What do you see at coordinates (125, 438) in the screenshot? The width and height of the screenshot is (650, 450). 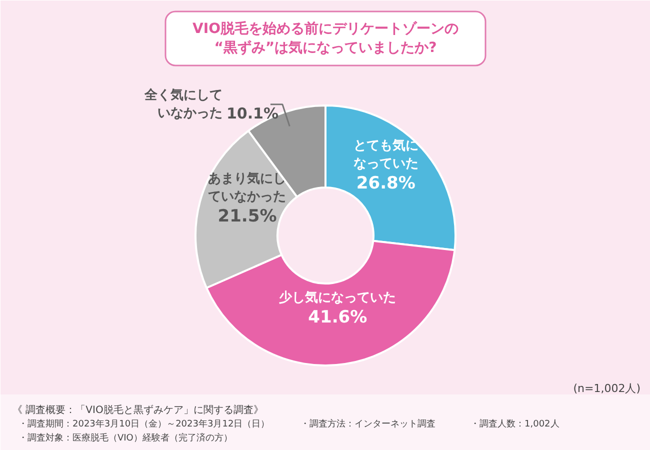 I see `text: ・調査対象：医療脱毛（VIO）経験者（完了済の方）` at bounding box center [125, 438].